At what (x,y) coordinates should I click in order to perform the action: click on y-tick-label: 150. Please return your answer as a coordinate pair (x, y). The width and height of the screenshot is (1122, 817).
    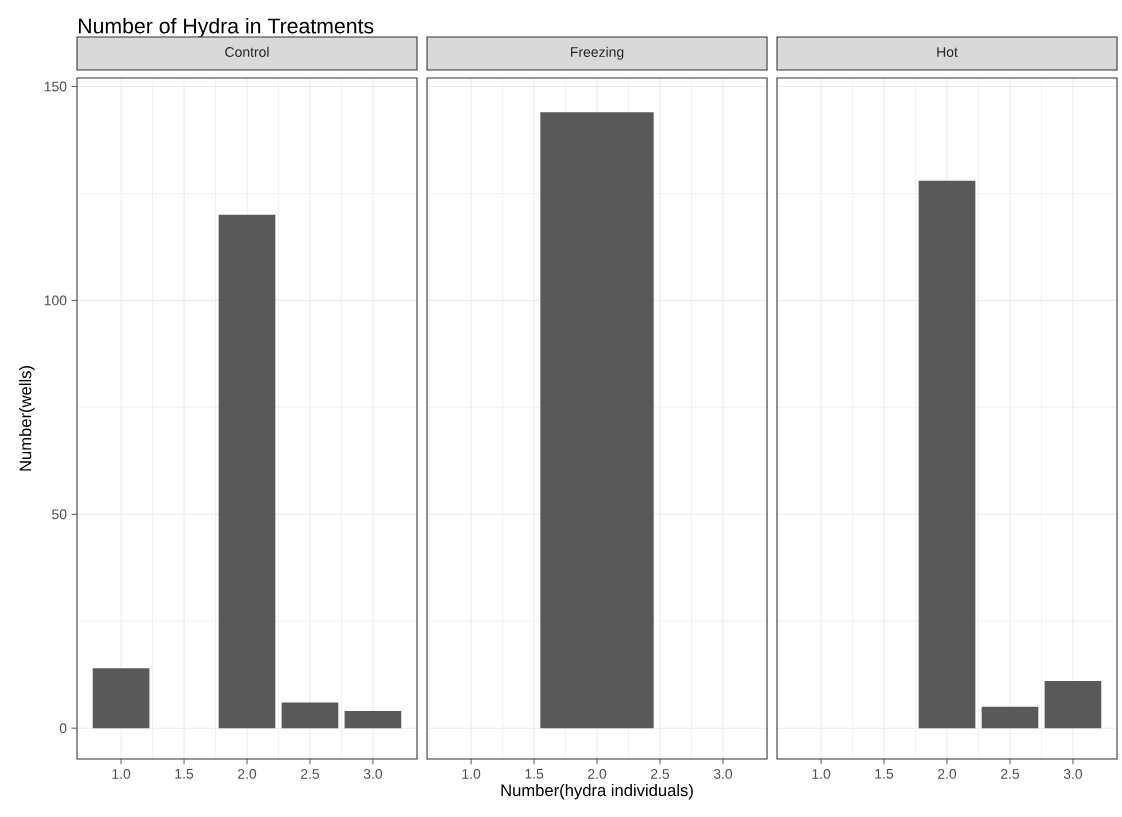
    Looking at the image, I should click on (55, 86).